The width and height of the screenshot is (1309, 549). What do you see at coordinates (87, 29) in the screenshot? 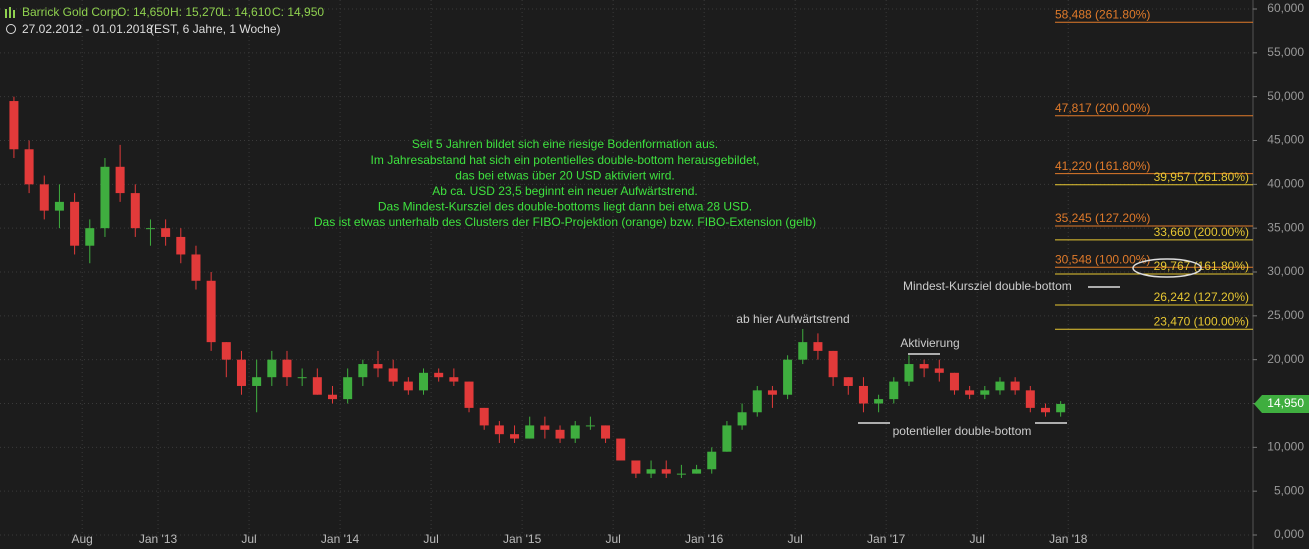
I see `date-range: 27.02.2012 - 01.01.2018` at bounding box center [87, 29].